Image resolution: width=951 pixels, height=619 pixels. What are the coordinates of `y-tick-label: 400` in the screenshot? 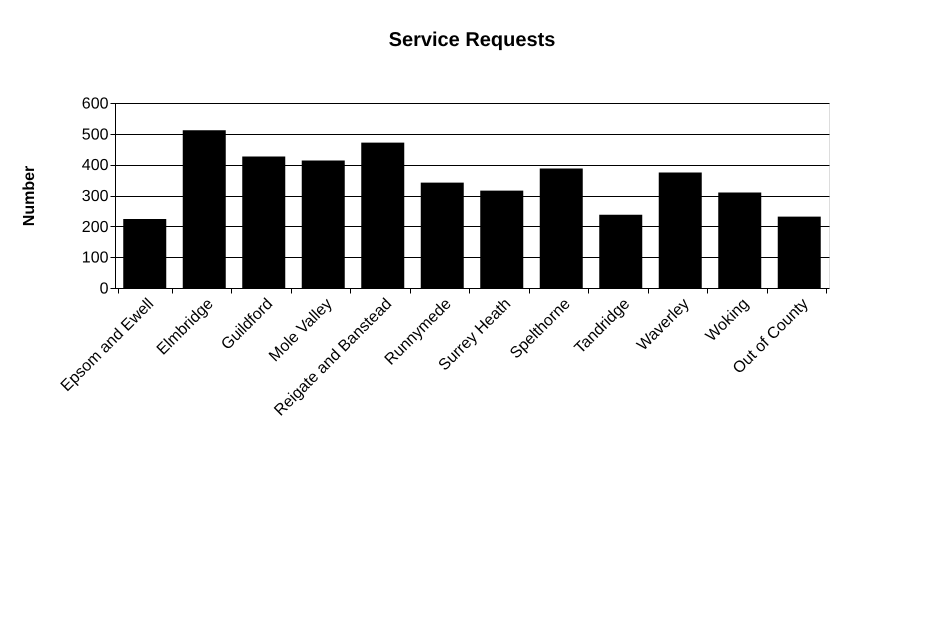 It's located at (95, 165).